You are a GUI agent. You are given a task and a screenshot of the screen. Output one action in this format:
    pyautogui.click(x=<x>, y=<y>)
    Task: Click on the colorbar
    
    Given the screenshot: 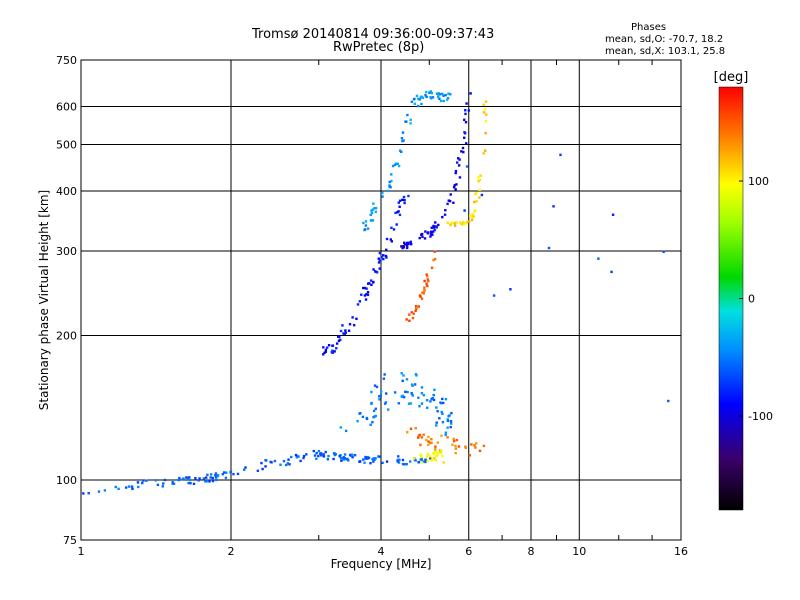 What is the action you would take?
    pyautogui.click(x=731, y=298)
    